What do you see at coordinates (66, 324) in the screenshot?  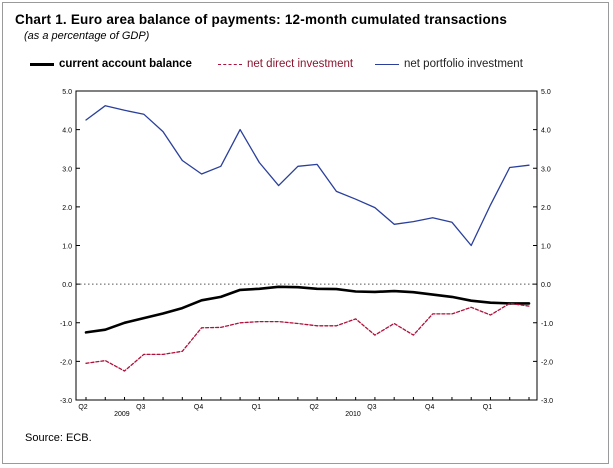 I see `y-tick-label-left: -1.0` at bounding box center [66, 324].